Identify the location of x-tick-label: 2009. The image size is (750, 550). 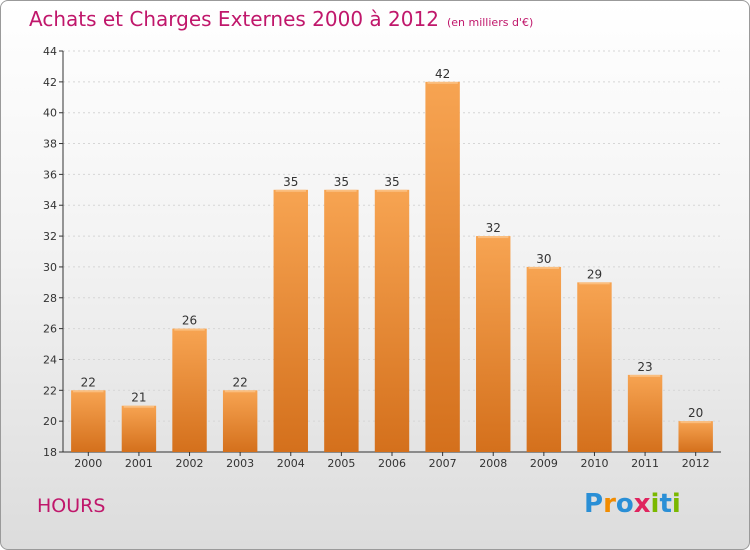
(544, 463).